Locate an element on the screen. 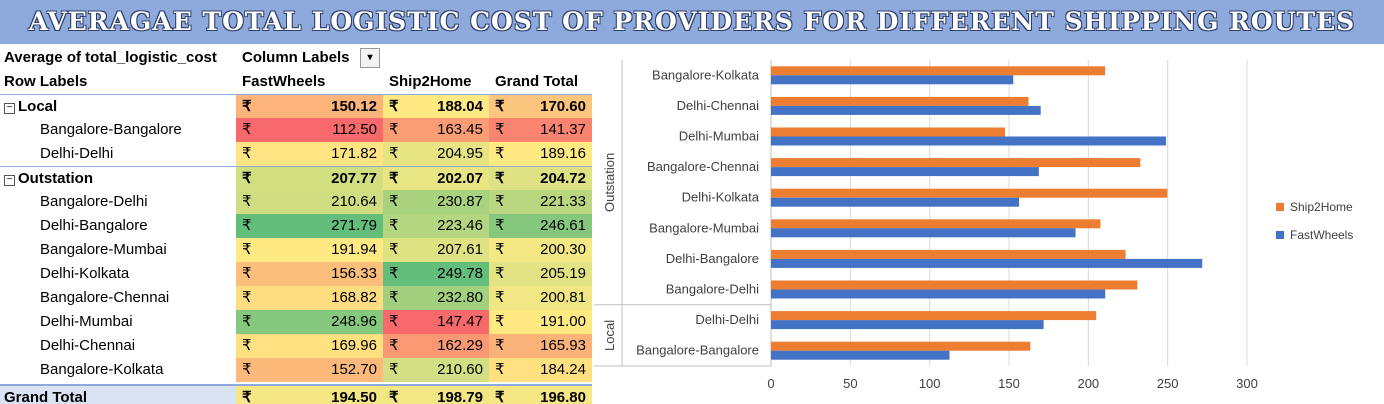 This screenshot has height=404, width=1384. cell-value: 147.47 is located at coordinates (460, 321).